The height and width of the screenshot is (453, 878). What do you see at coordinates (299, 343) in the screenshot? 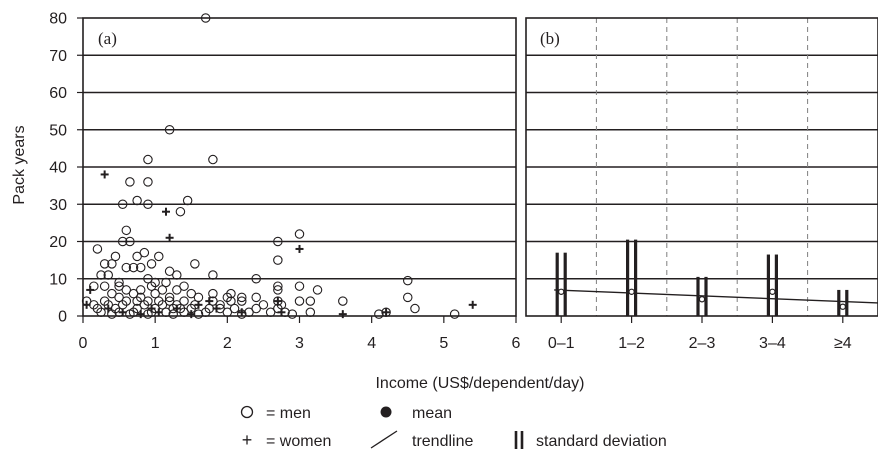
I see `panel-a-x-tick-label: 3` at bounding box center [299, 343].